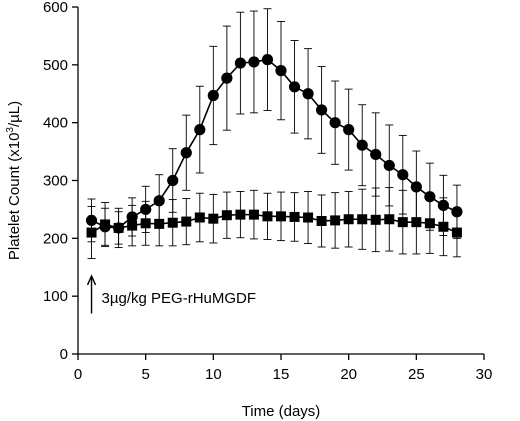 The image size is (520, 421). Describe the element at coordinates (78, 374) in the screenshot. I see `x-tick-label: 0` at that location.